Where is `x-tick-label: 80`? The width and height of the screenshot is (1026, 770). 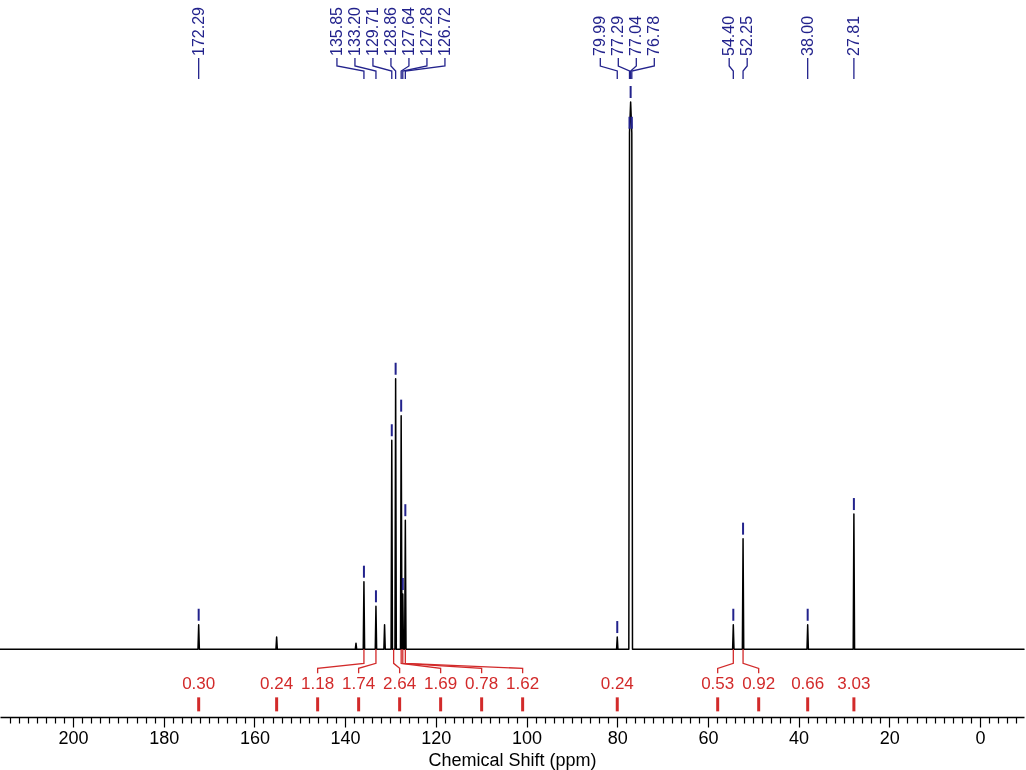 x-tick-label: 80 is located at coordinates (617, 737).